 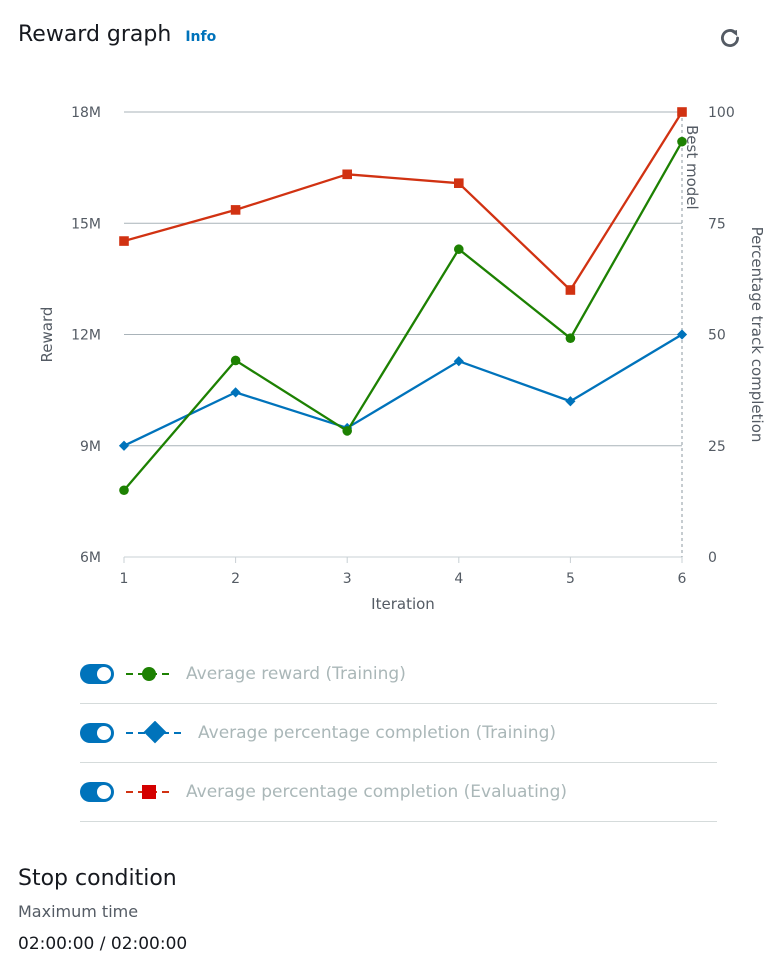 I want to click on legend-circle-icon, so click(x=149, y=674).